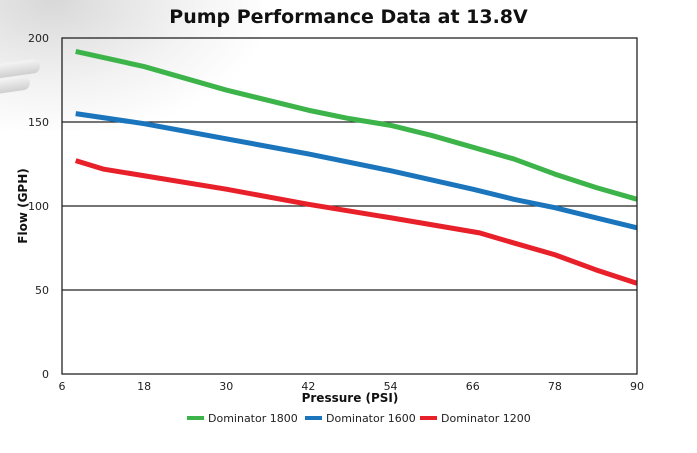  I want to click on x-tick-label: 42, so click(308, 386).